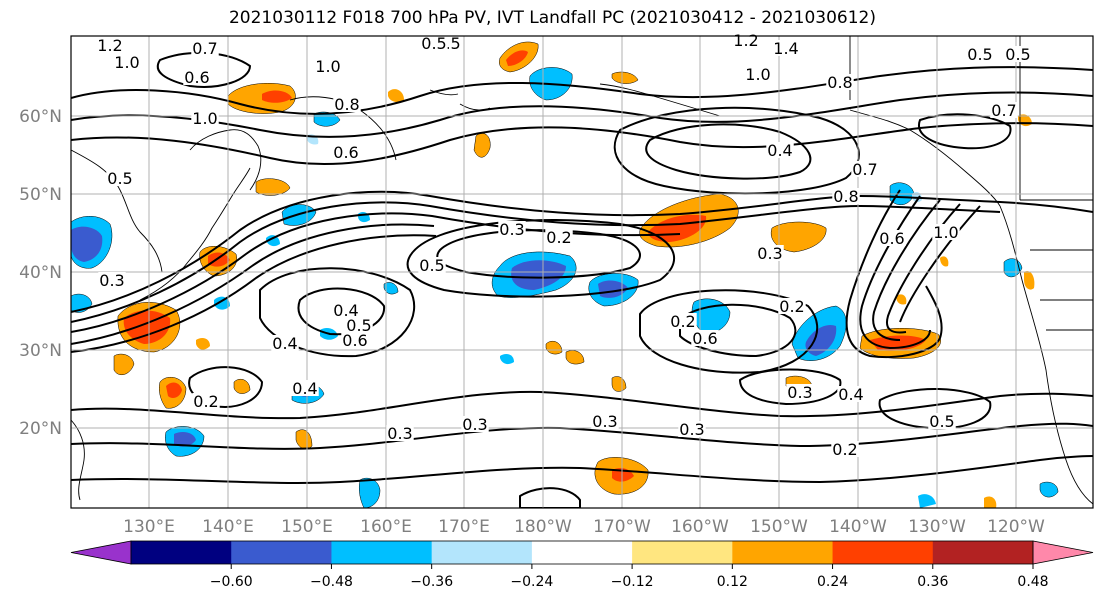  I want to click on colorbar-tick-label: 0.24, so click(832, 582).